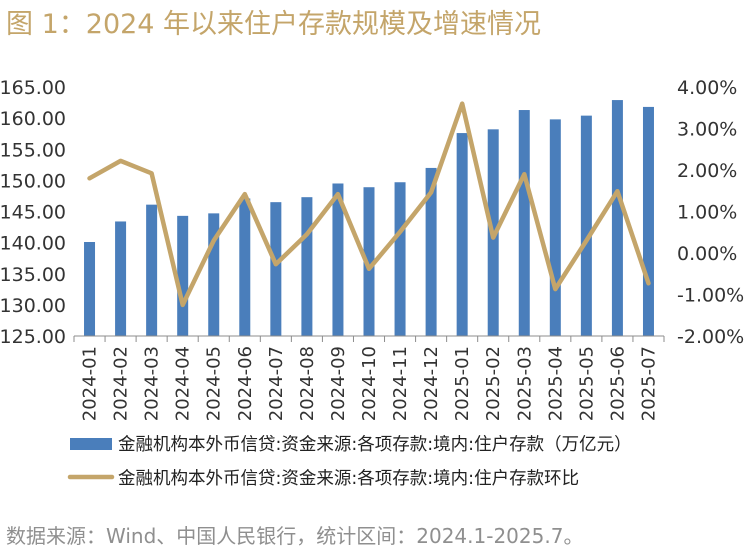  Describe the element at coordinates (555, 383) in the screenshot. I see `x-axis-tick-label: 2025-04` at that location.